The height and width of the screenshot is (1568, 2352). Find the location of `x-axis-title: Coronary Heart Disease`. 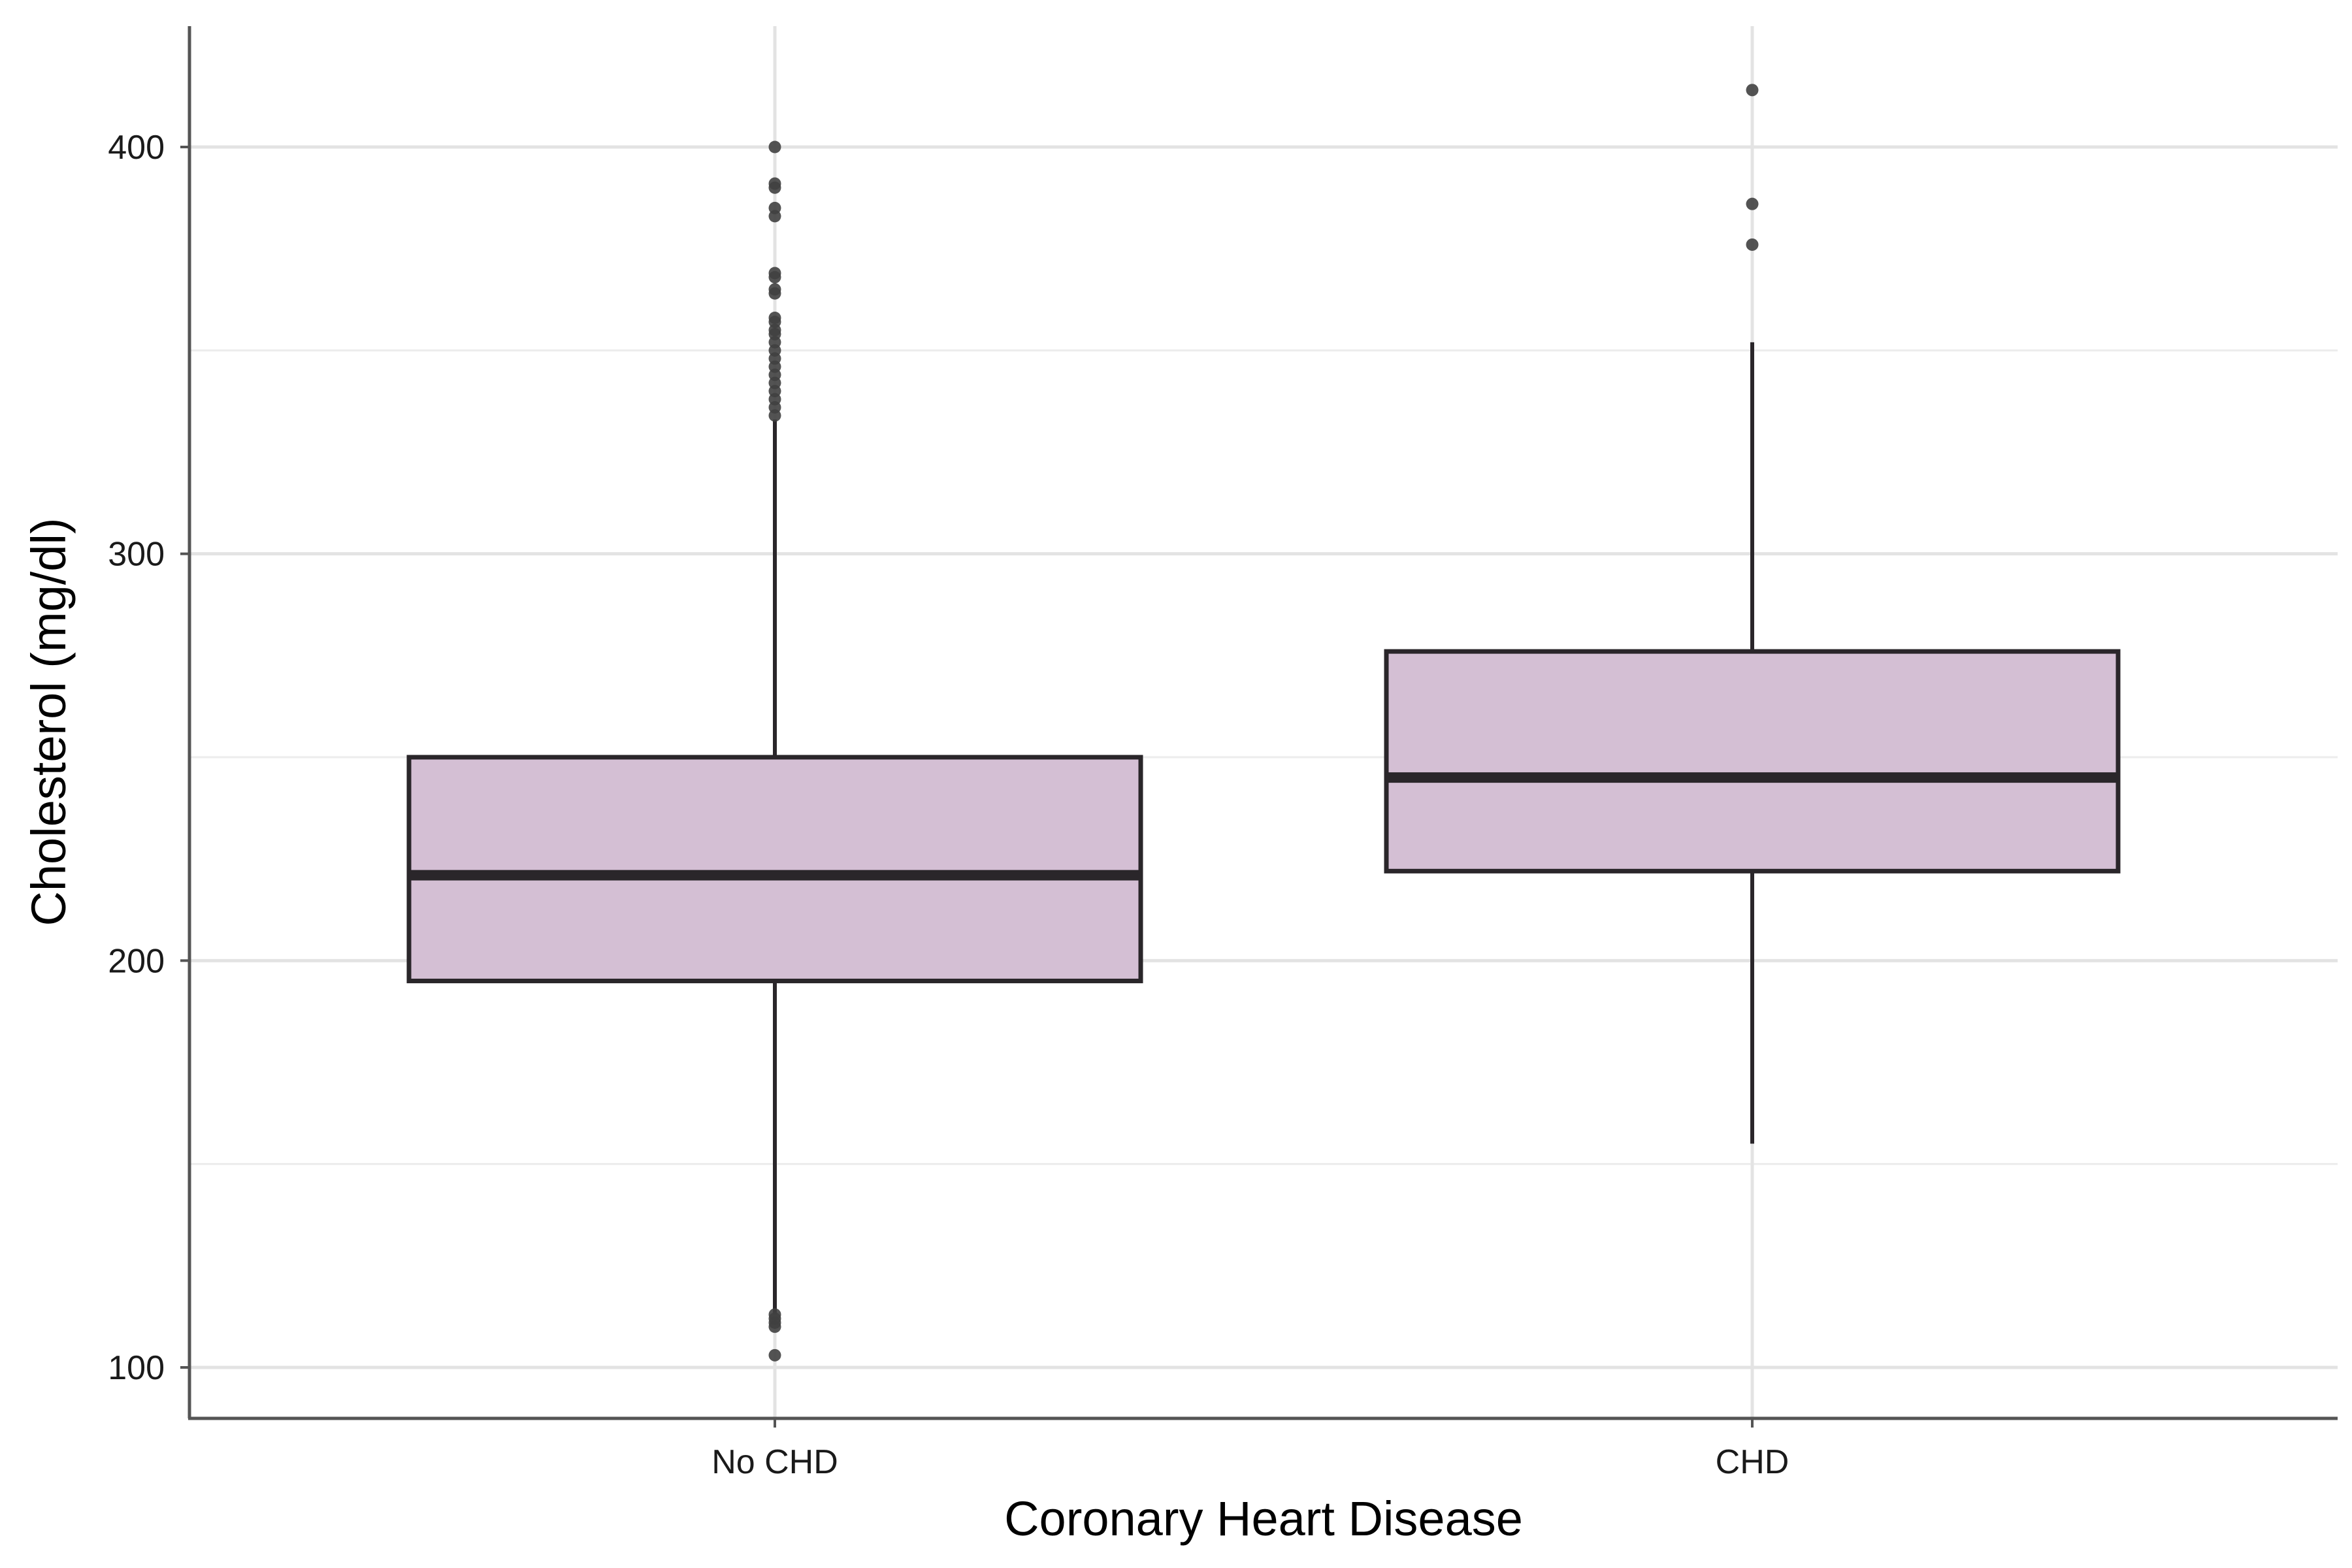

x-axis-title: Coronary Heart Disease is located at coordinates (1263, 1519).